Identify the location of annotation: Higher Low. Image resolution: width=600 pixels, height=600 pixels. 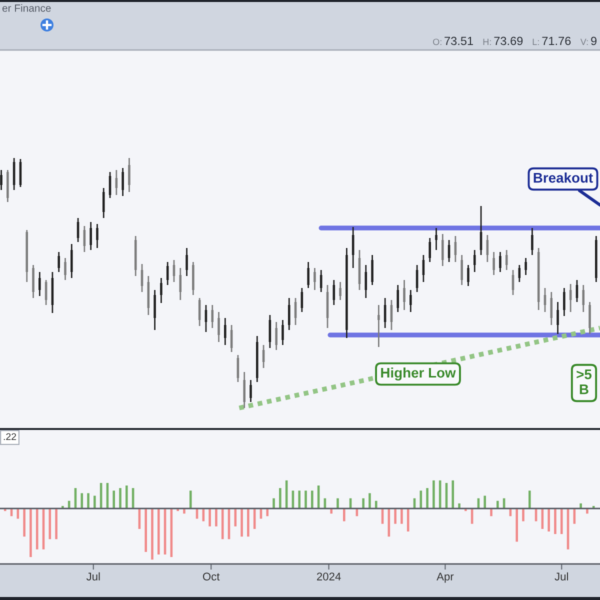
(418, 374).